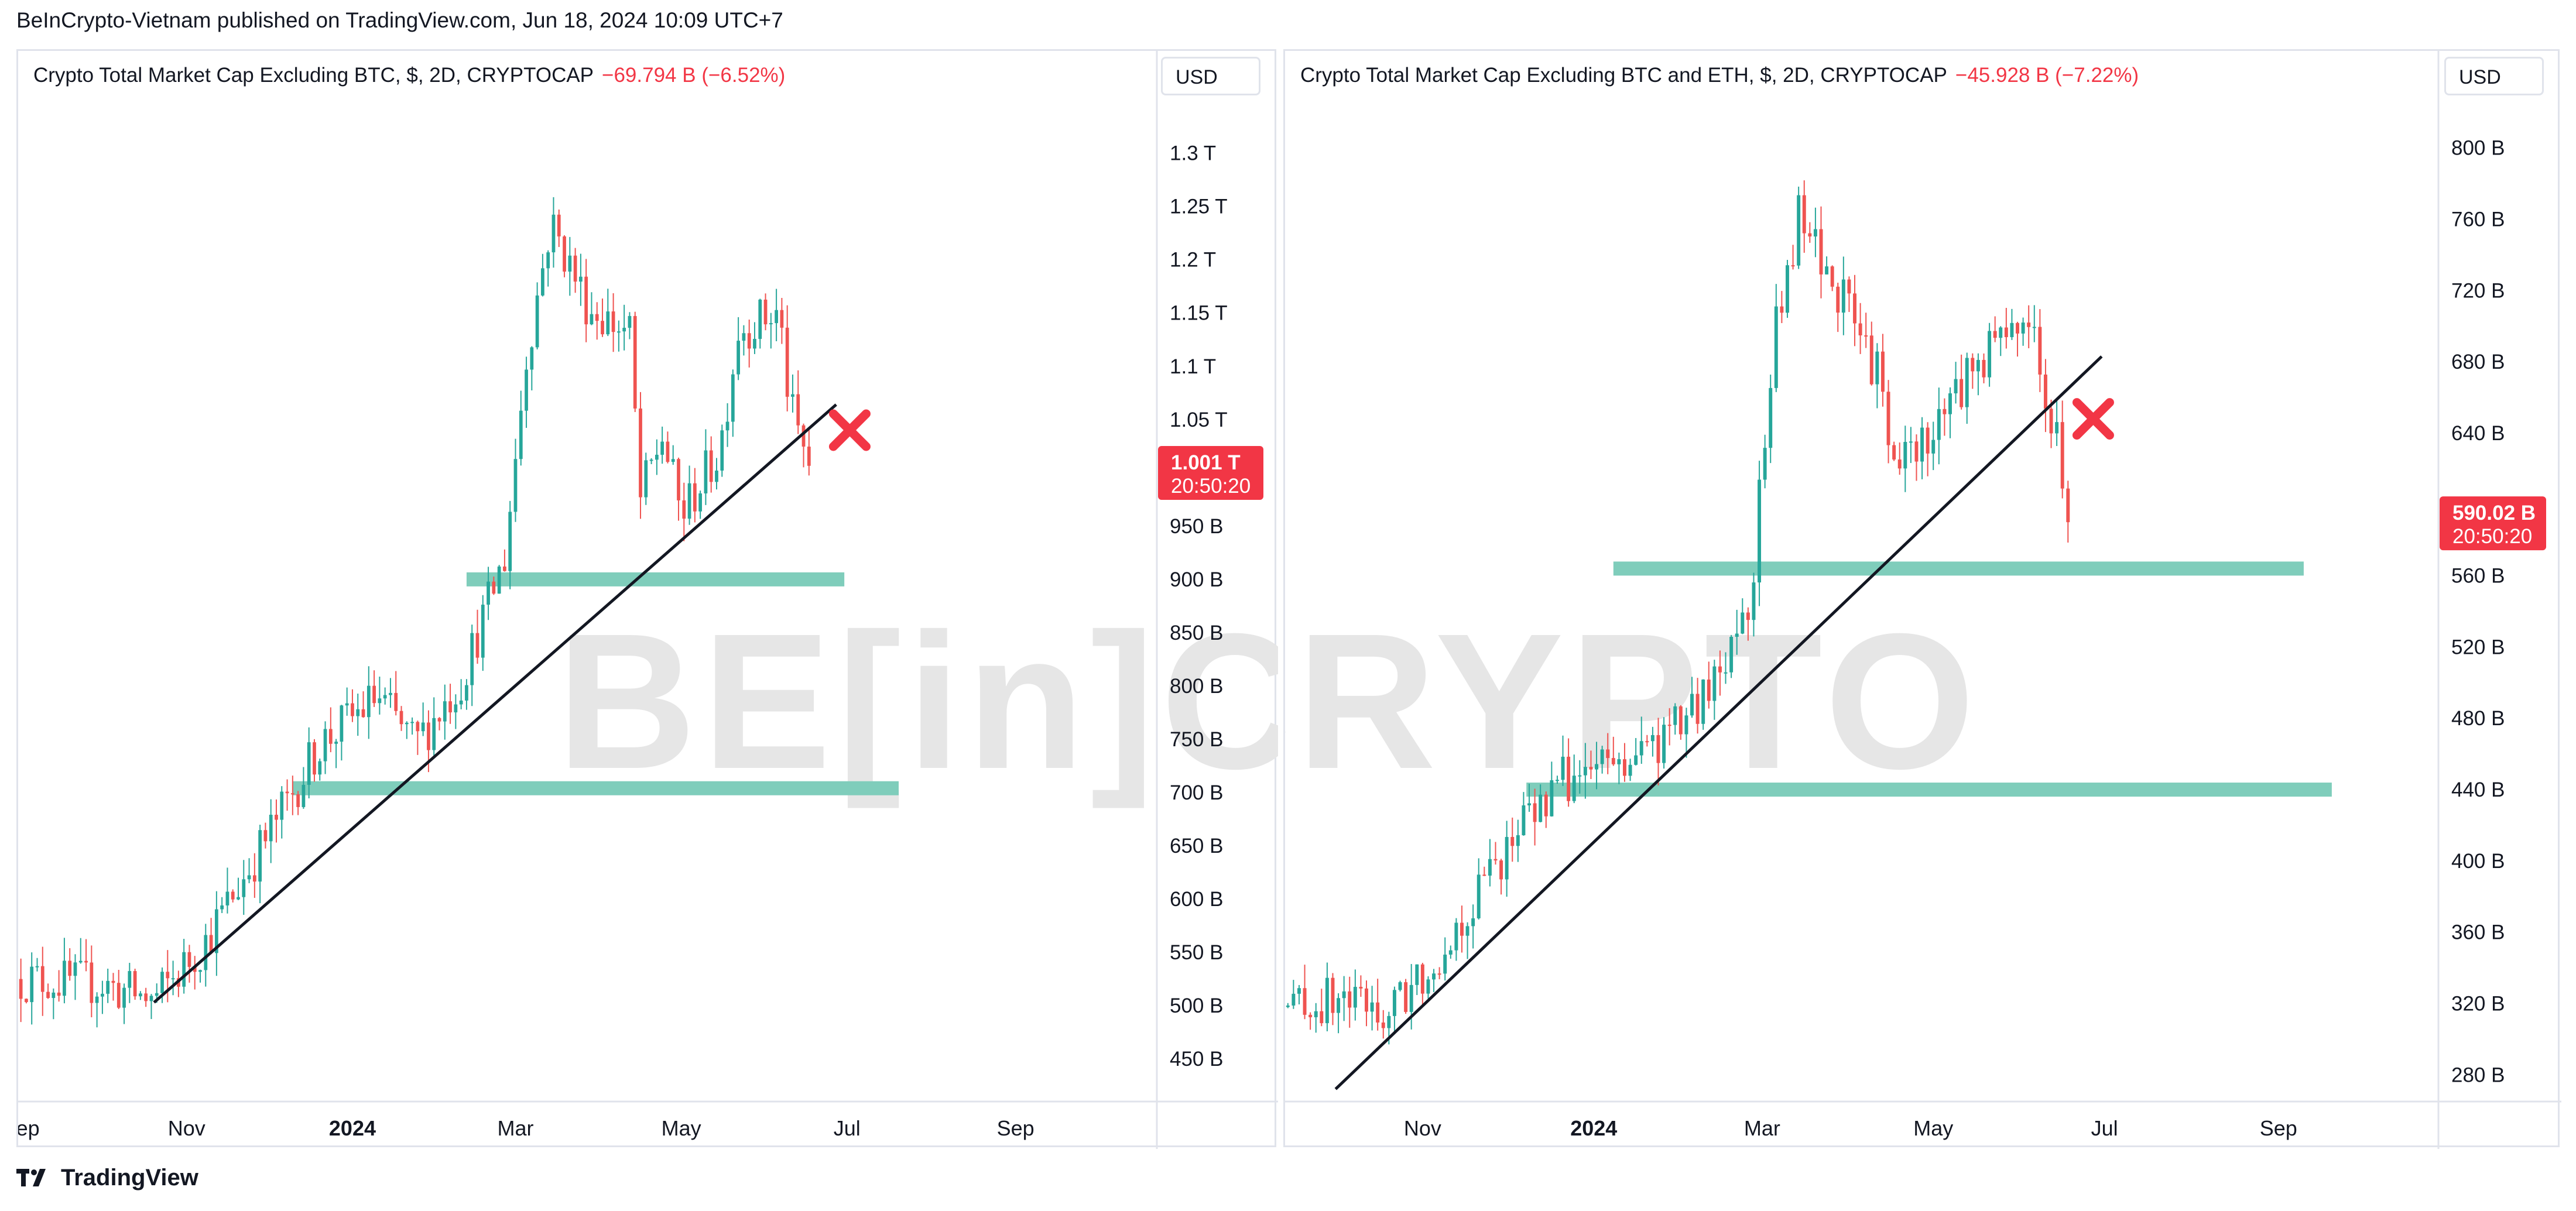 This screenshot has height=1211, width=2576. I want to click on last-price-label: 1.001 T, so click(1206, 463).